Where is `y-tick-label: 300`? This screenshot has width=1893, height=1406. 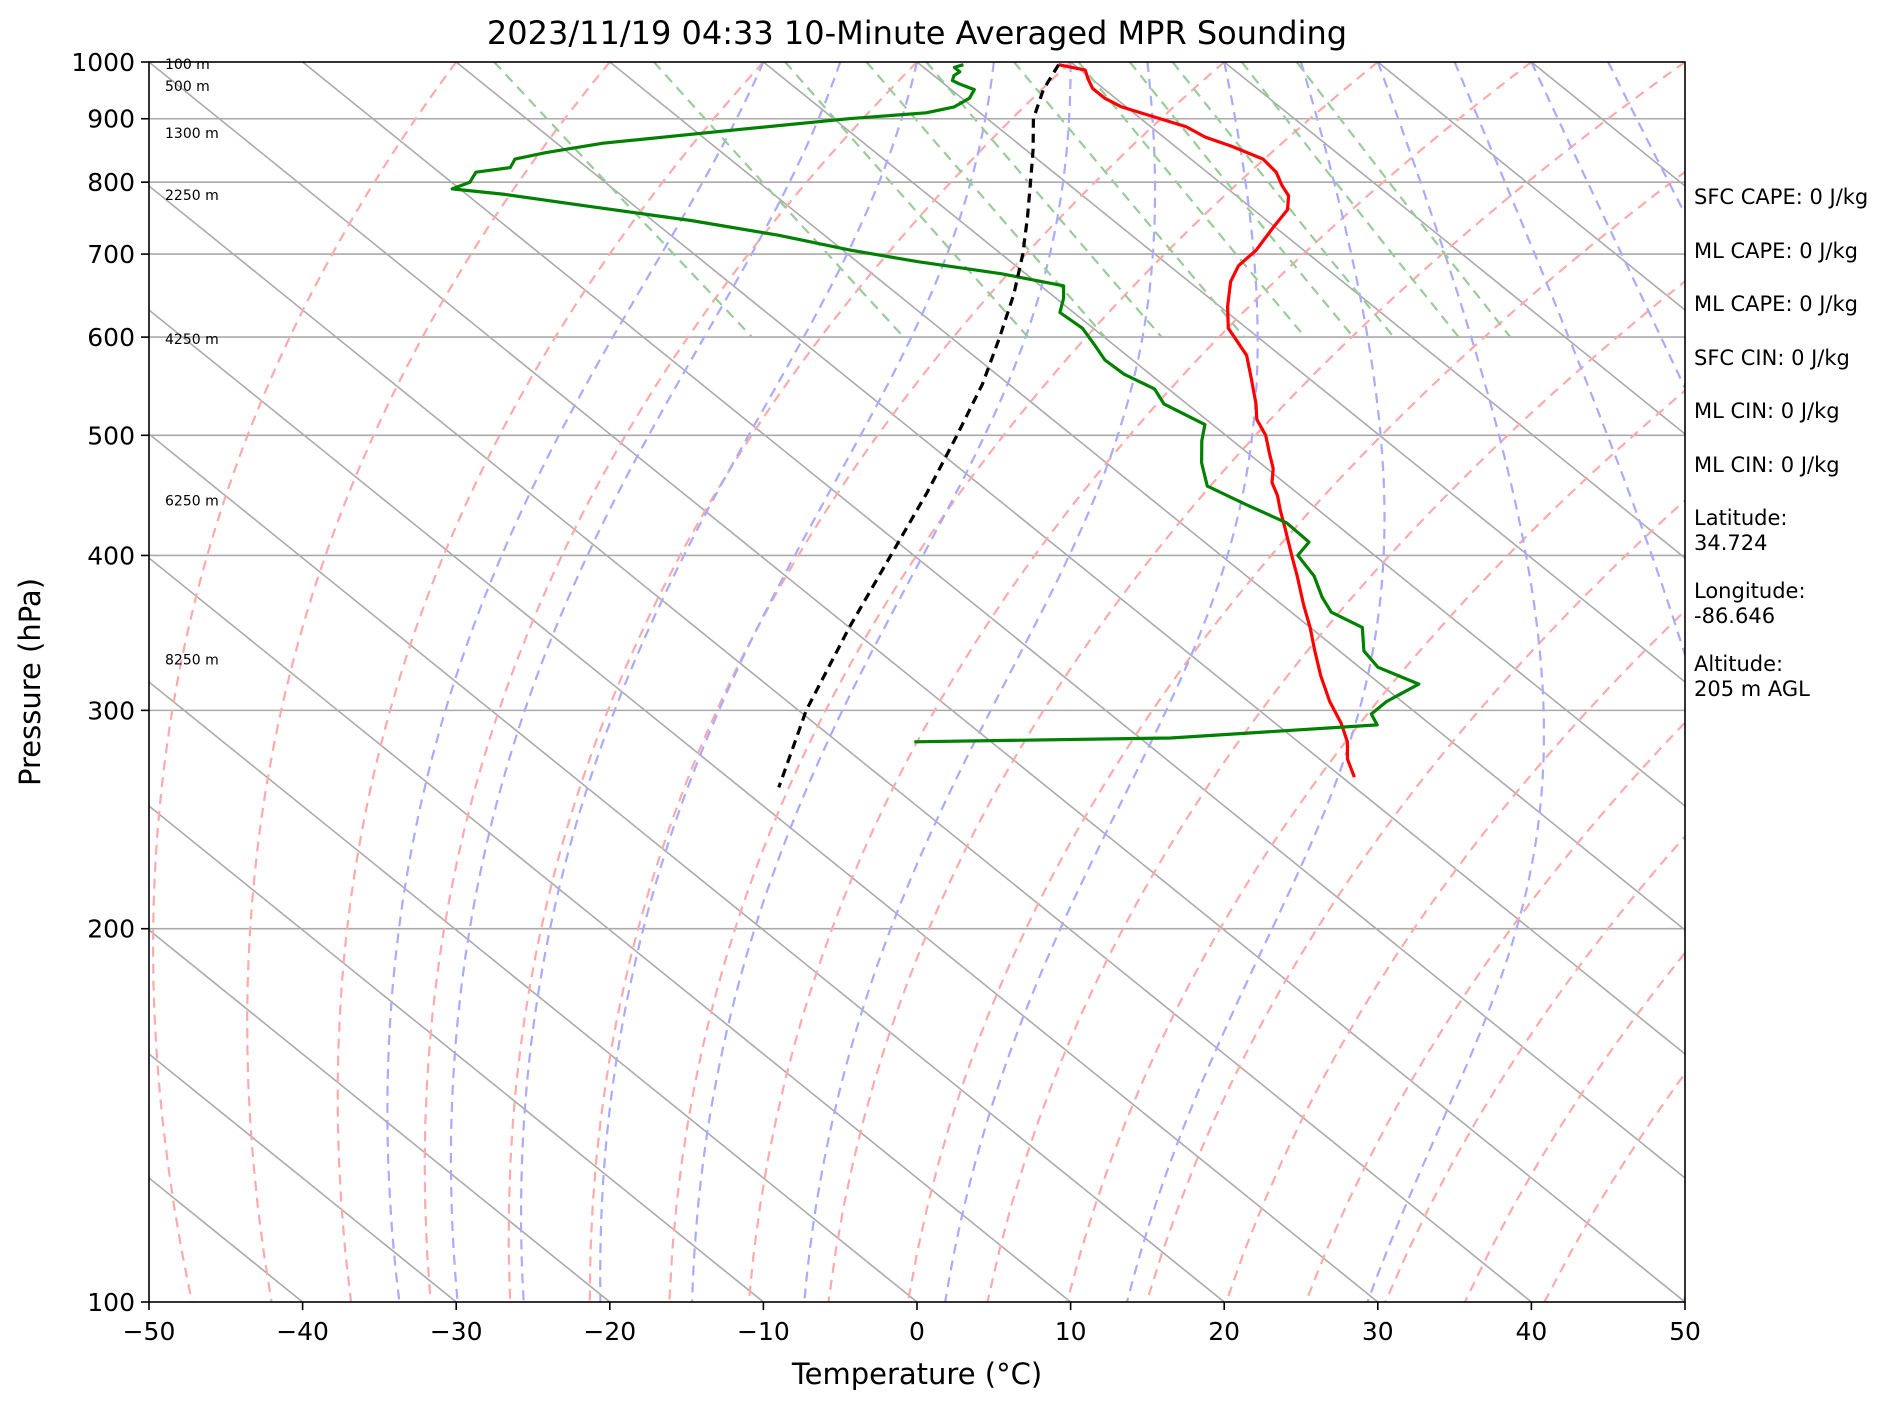
y-tick-label: 300 is located at coordinates (111, 710).